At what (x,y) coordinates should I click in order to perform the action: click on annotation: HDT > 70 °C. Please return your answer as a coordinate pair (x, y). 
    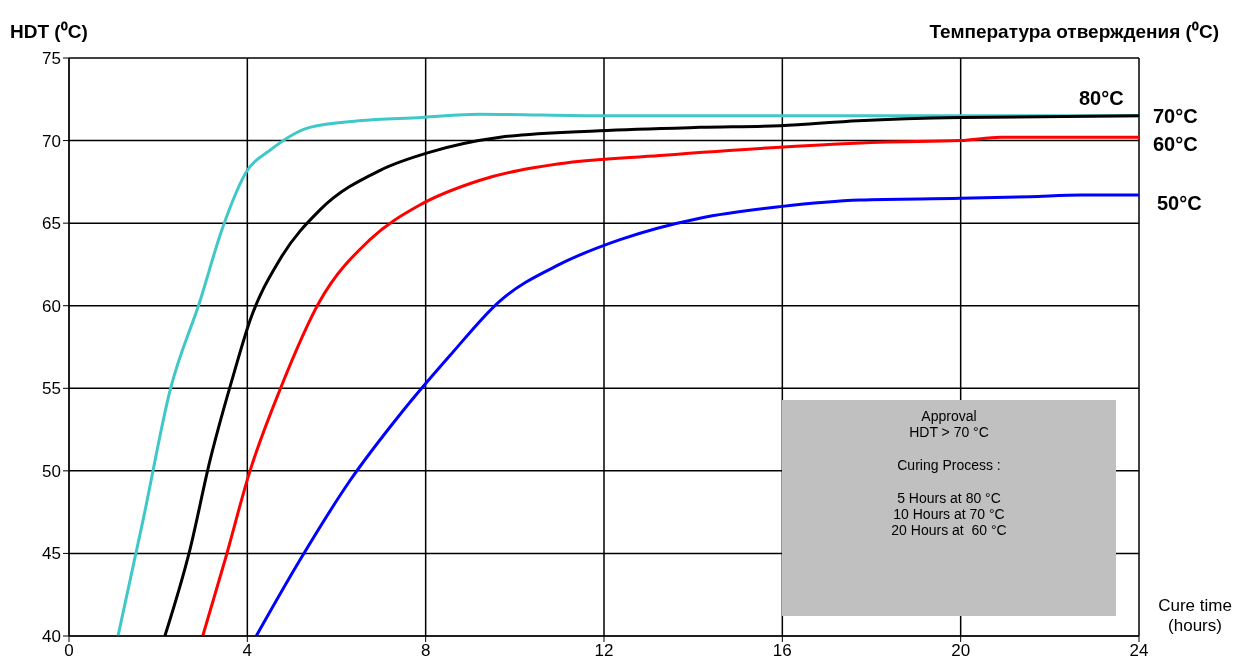
    Looking at the image, I should click on (949, 432).